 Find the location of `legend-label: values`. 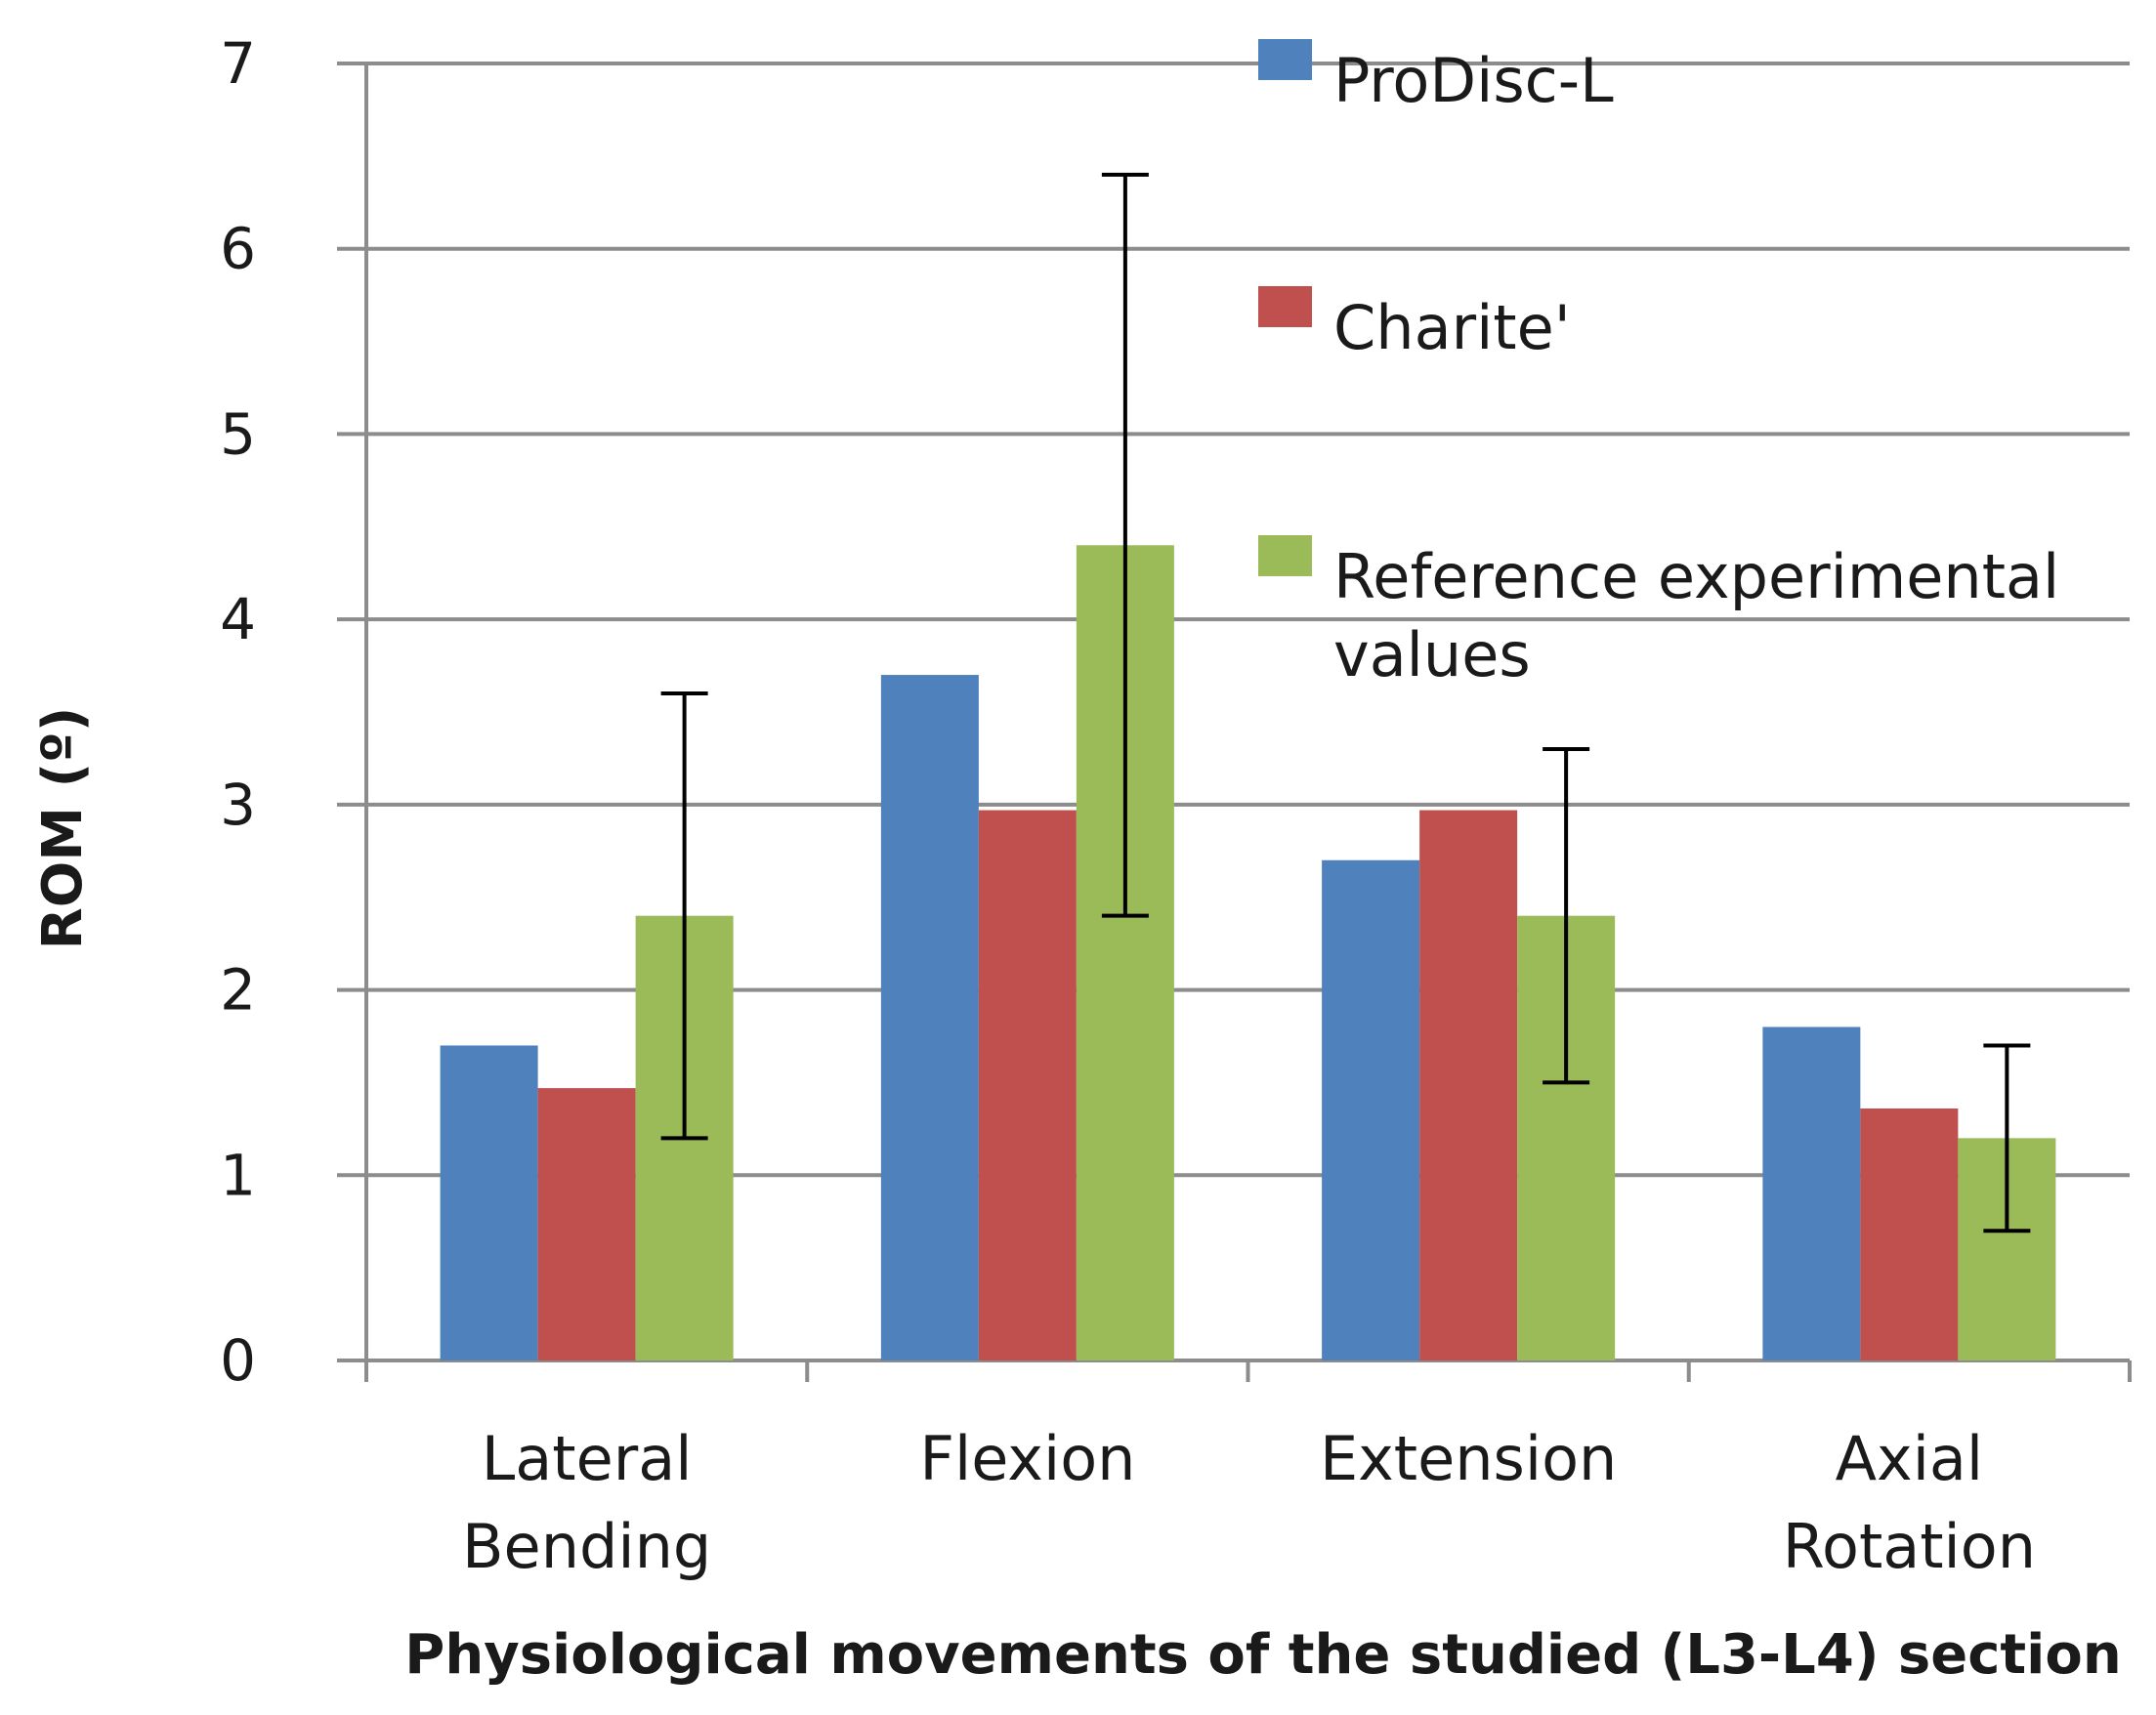

legend-label: values is located at coordinates (1432, 655).